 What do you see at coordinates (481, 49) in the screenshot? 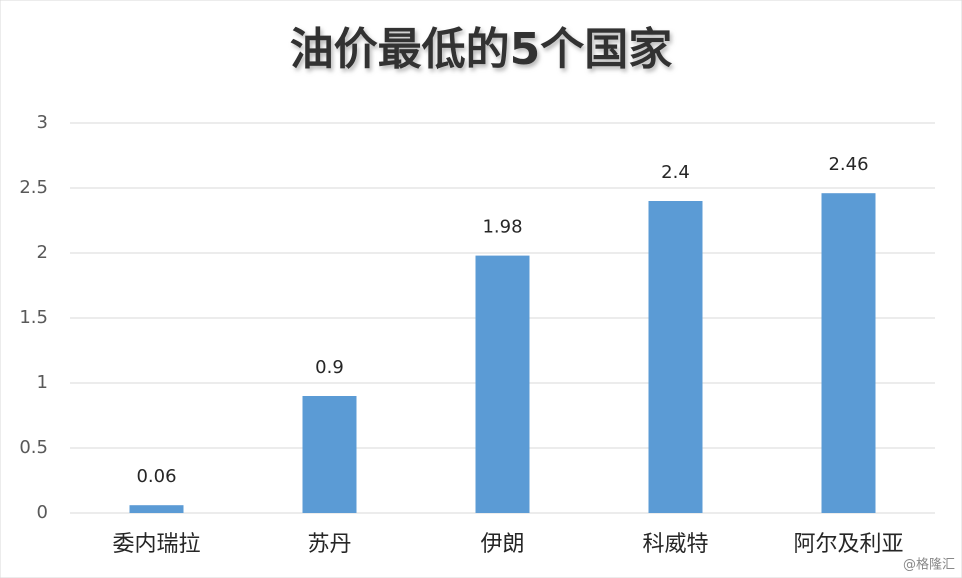
I see `chart-title: 油价最低的5个国家` at bounding box center [481, 49].